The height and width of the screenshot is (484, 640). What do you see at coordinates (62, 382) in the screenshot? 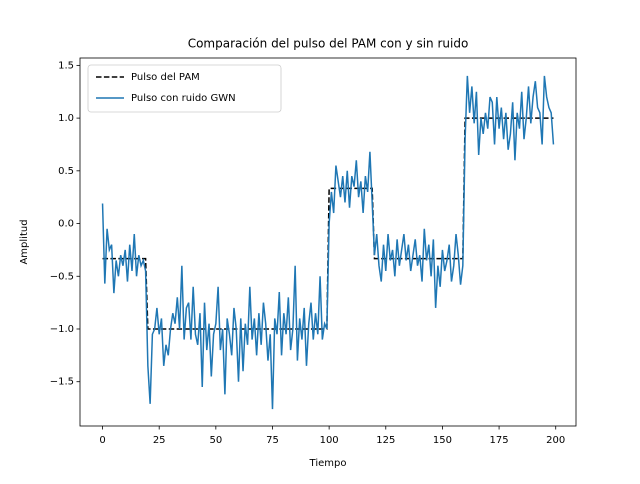
I see `y-tick-label: −1.5` at bounding box center [62, 382].